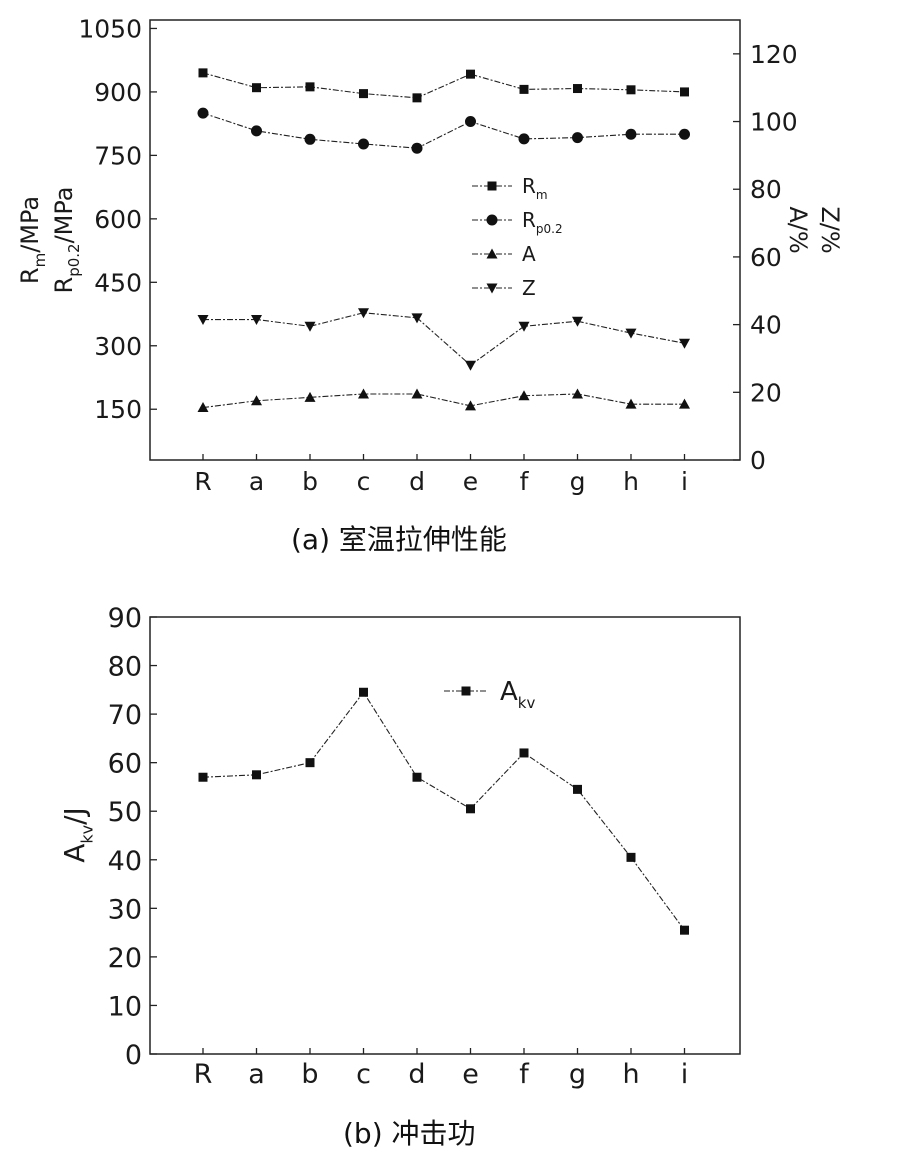 The width and height of the screenshot is (914, 1155). What do you see at coordinates (32, 240) in the screenshot?
I see `chart-a-left-axis-label-line: Rm/MPa` at bounding box center [32, 240].